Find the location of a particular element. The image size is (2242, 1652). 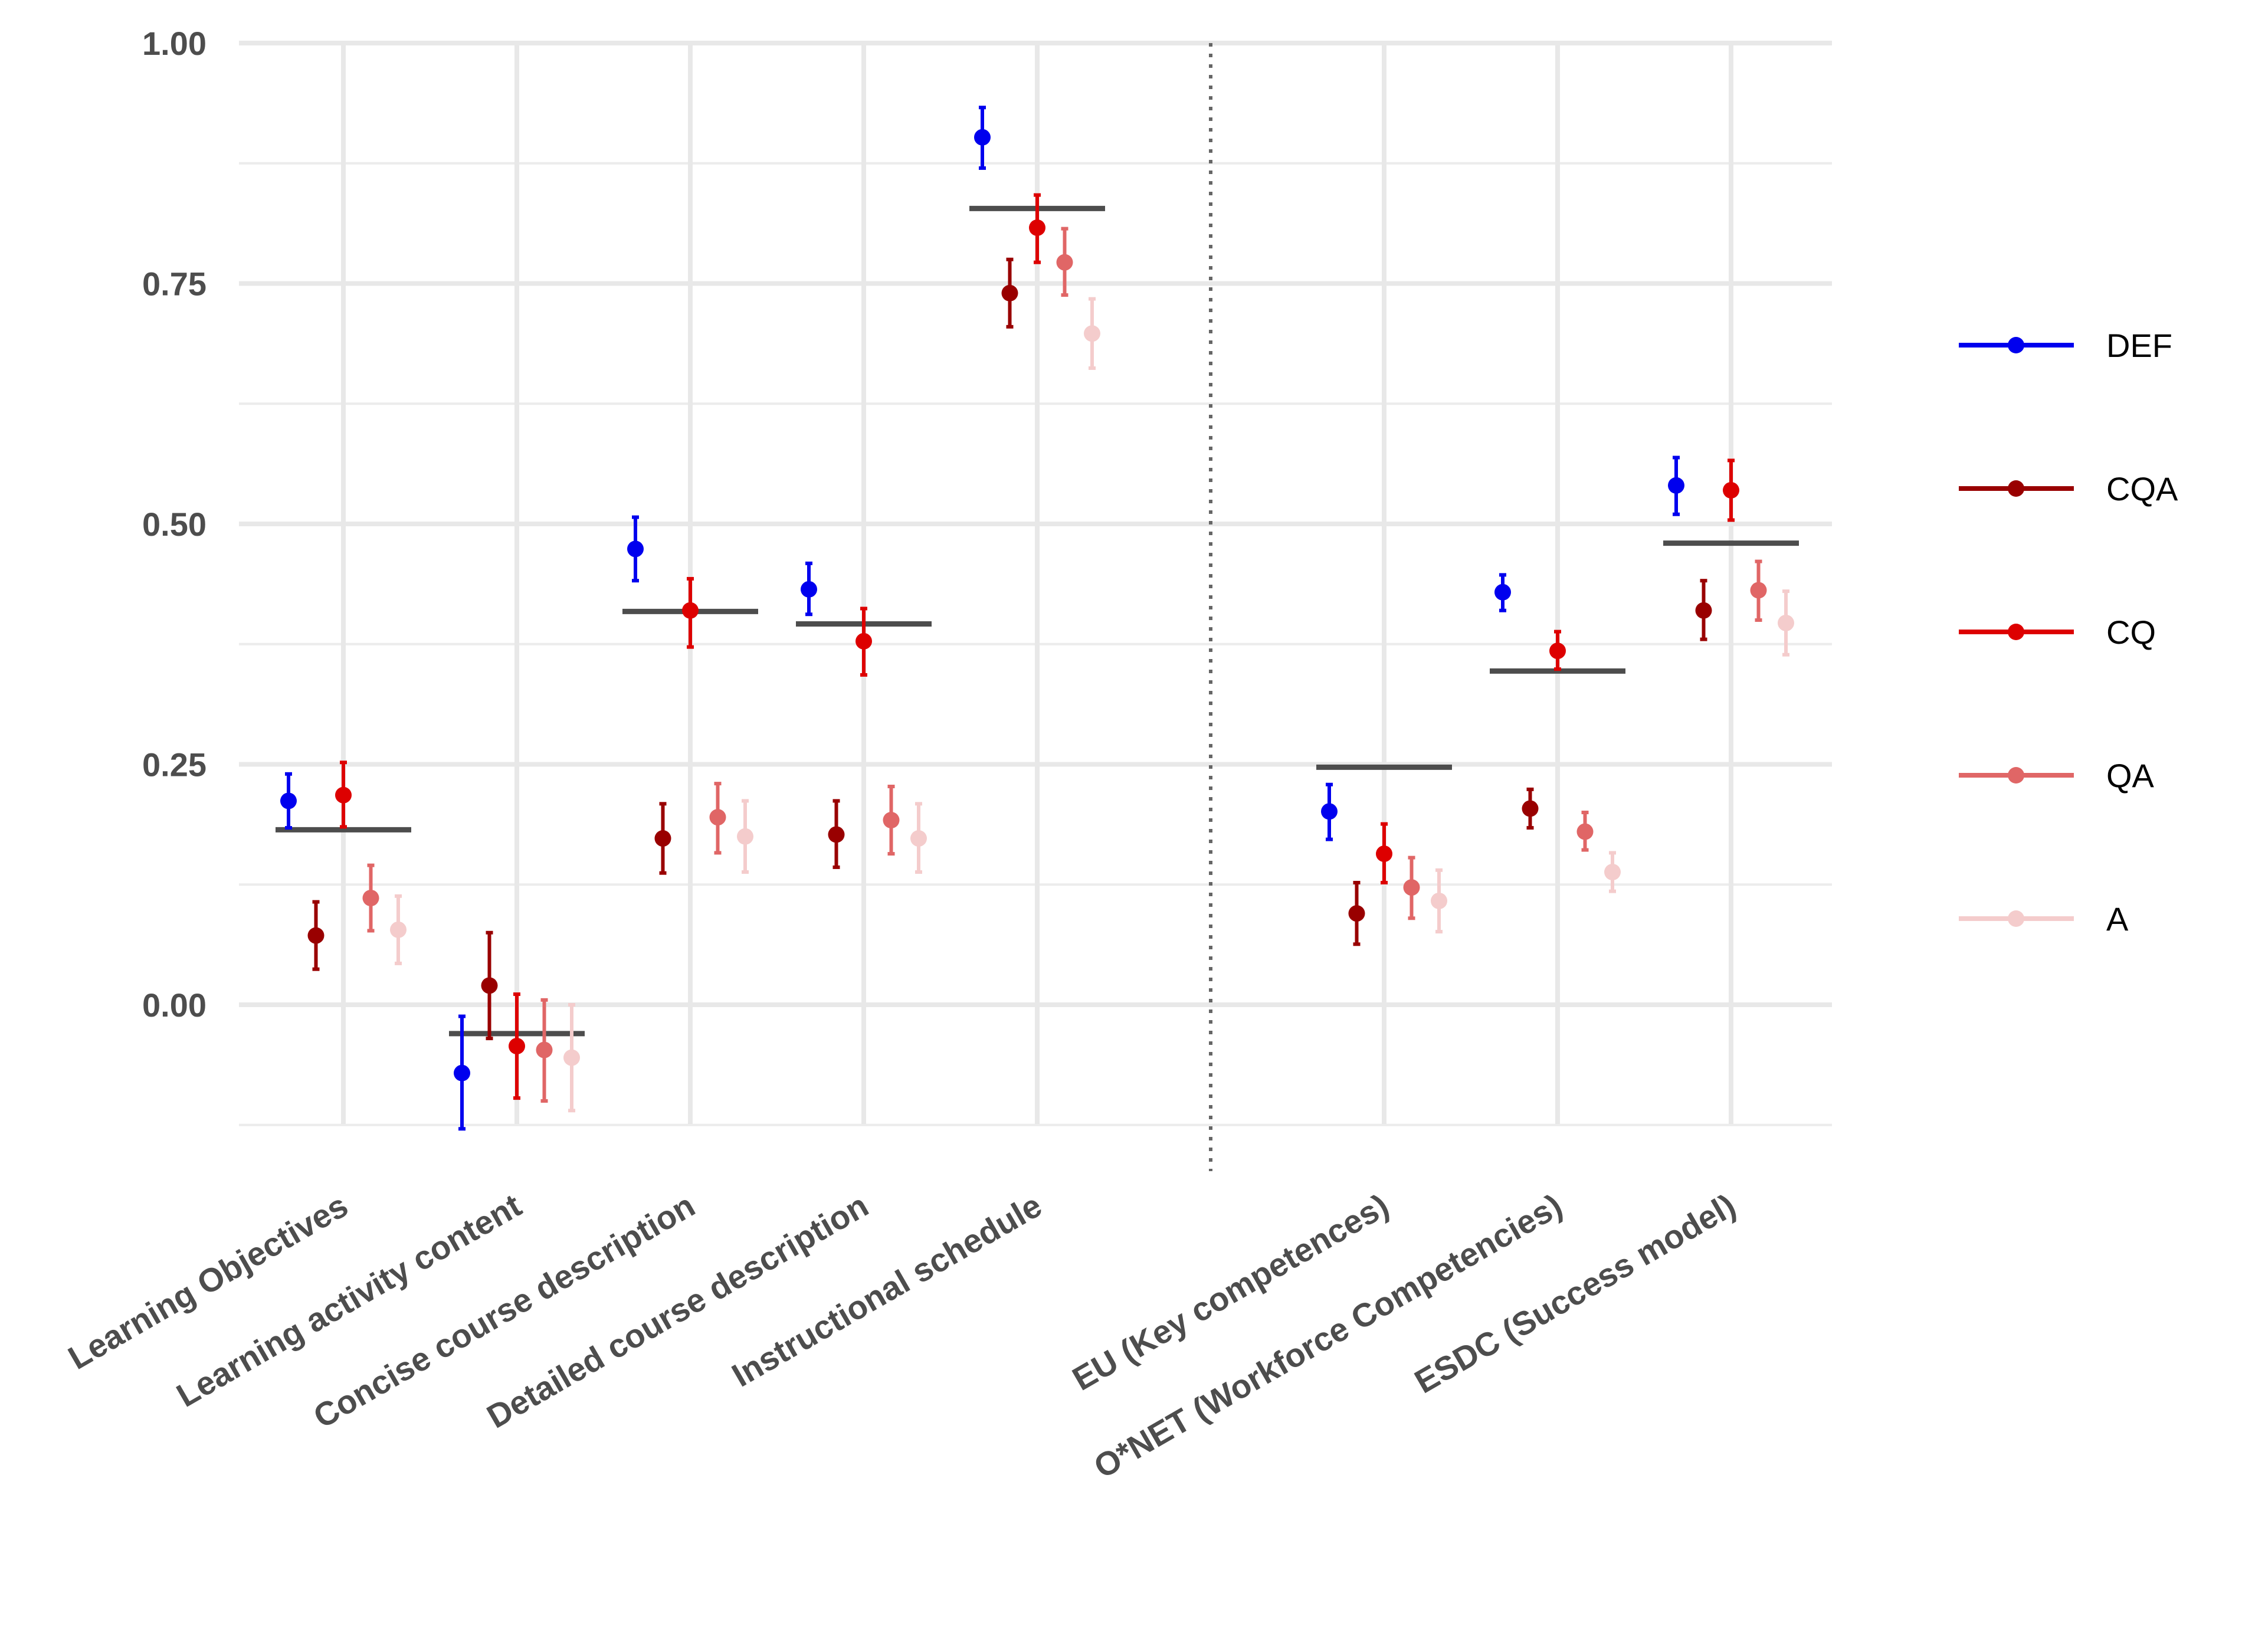

legend-item-a: A is located at coordinates (2044, 919).